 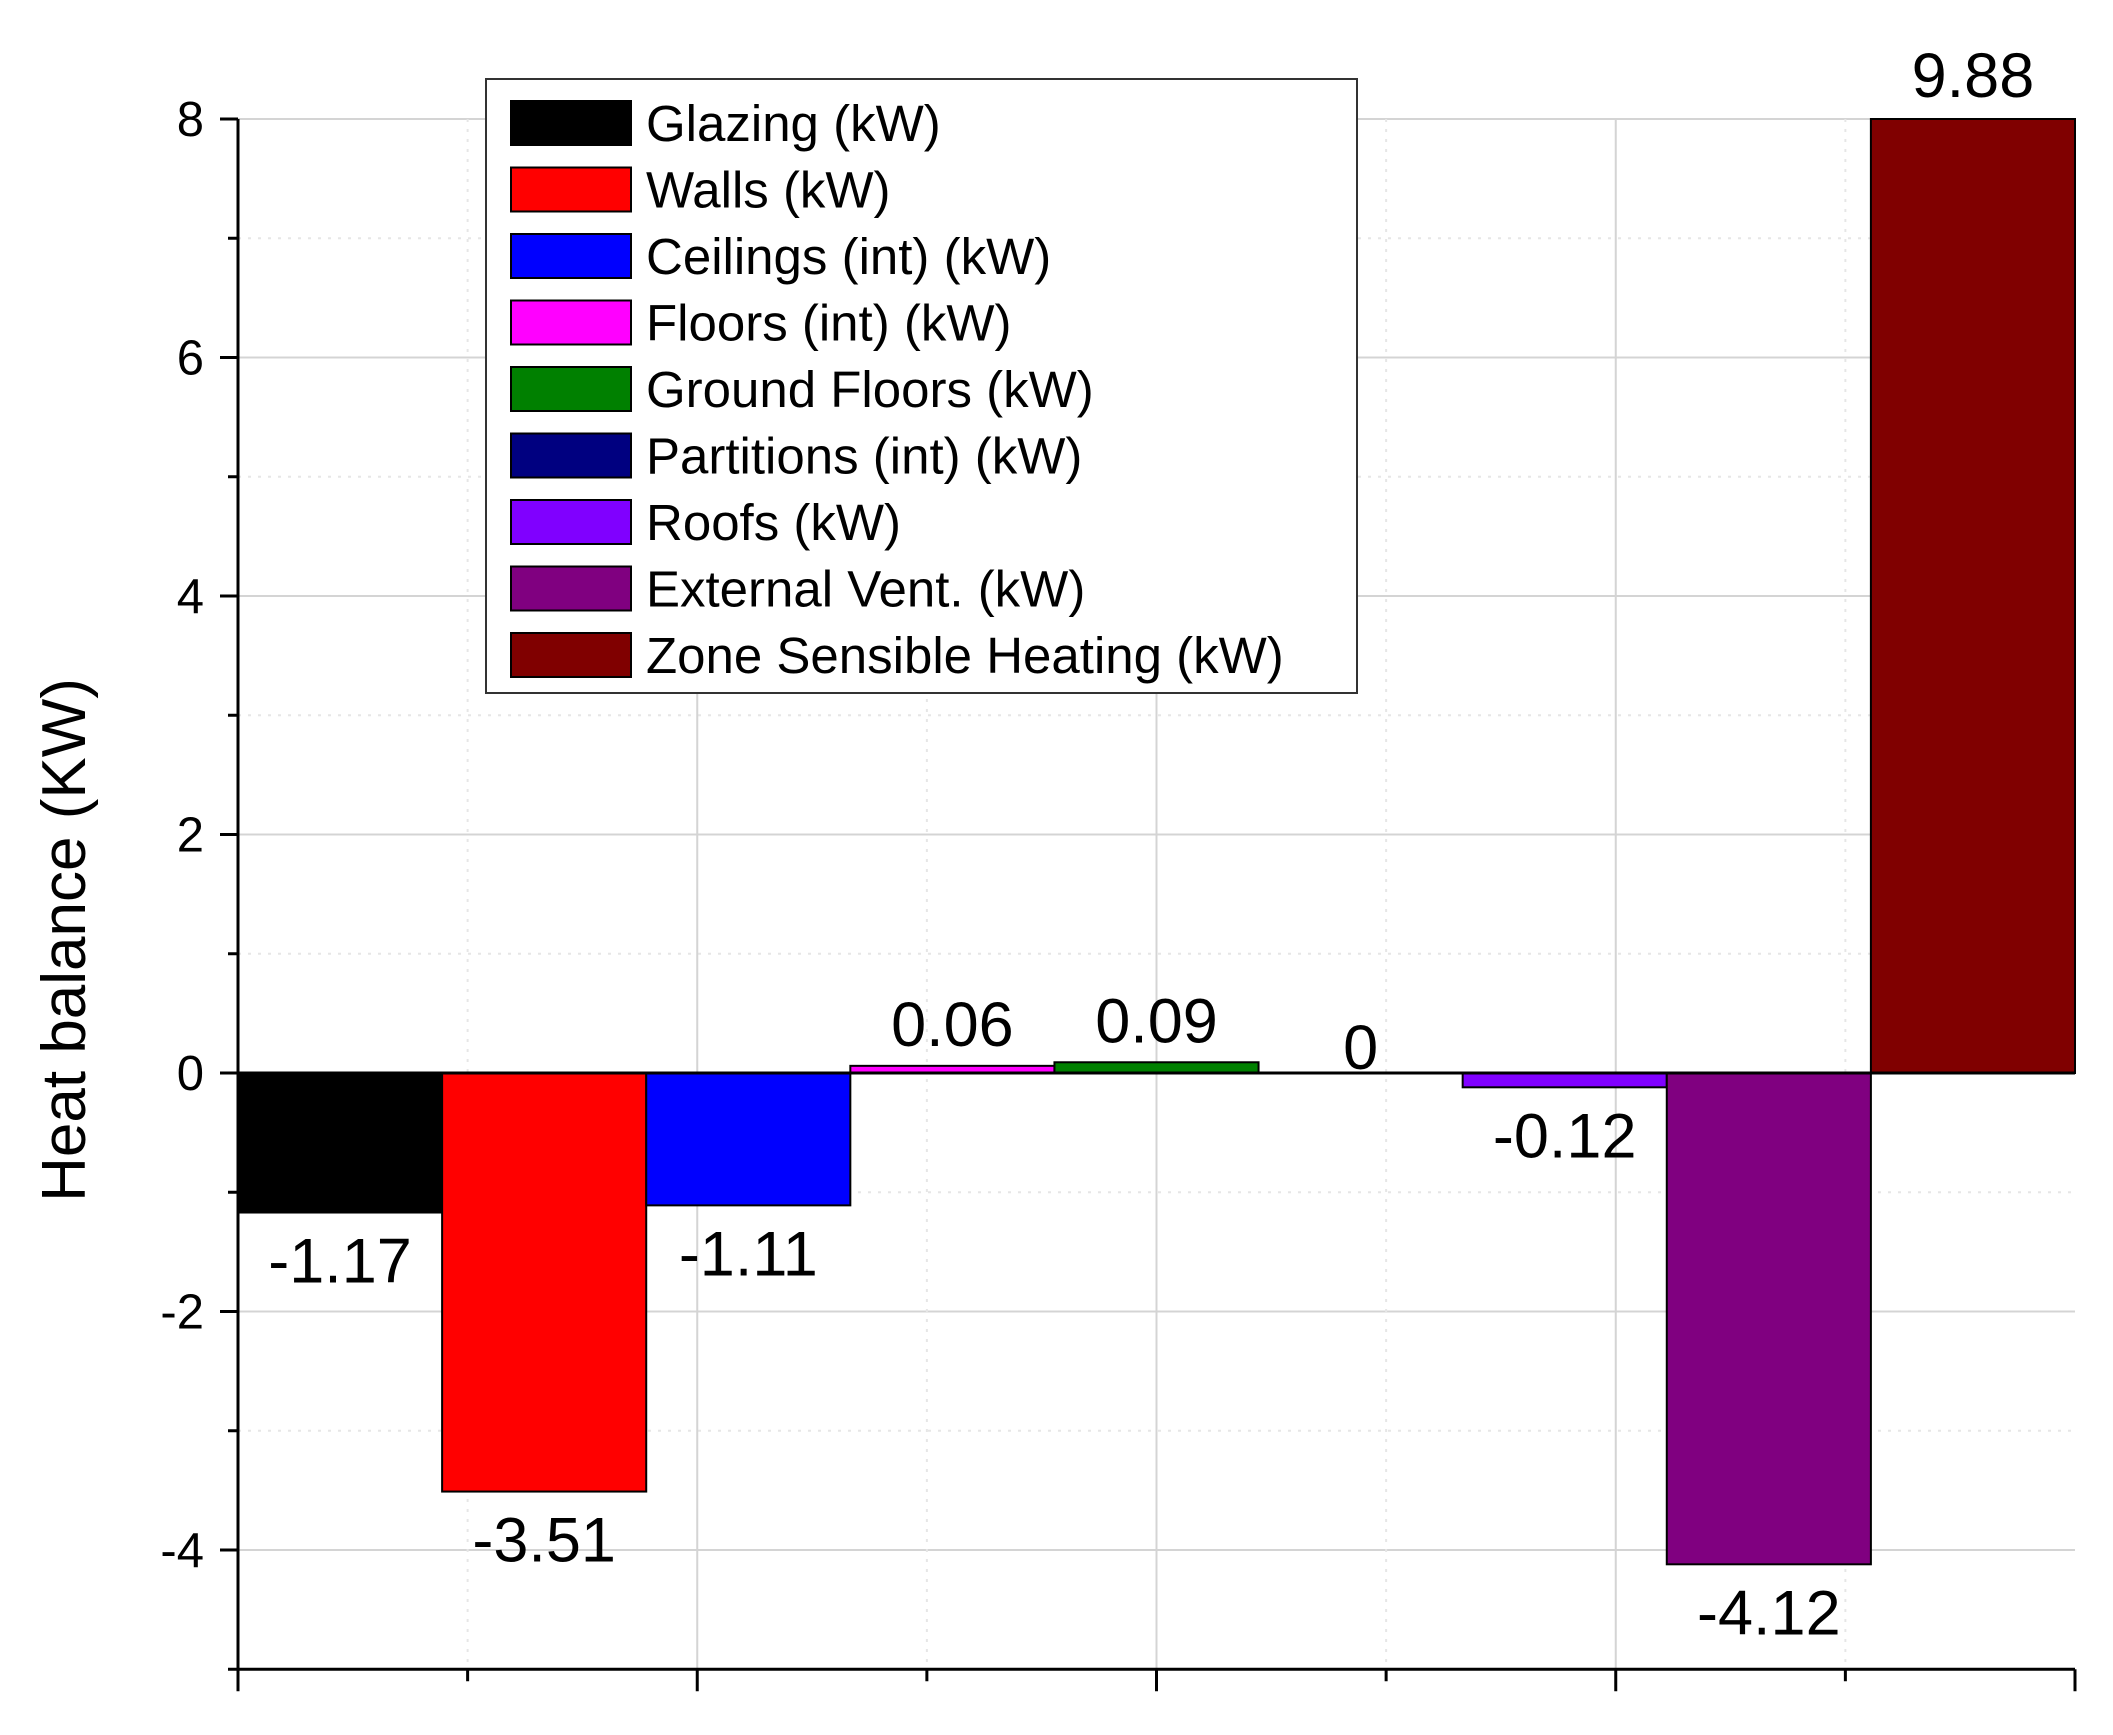 What do you see at coordinates (864, 456) in the screenshot?
I see `legend-label-6: Partitions (int) (kW)` at bounding box center [864, 456].